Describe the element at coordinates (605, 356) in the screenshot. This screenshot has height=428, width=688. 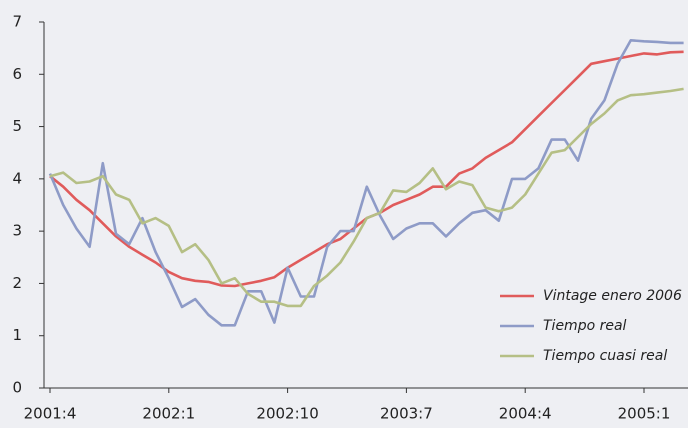
I see `legend-label: Tiempo cuasi real` at that location.